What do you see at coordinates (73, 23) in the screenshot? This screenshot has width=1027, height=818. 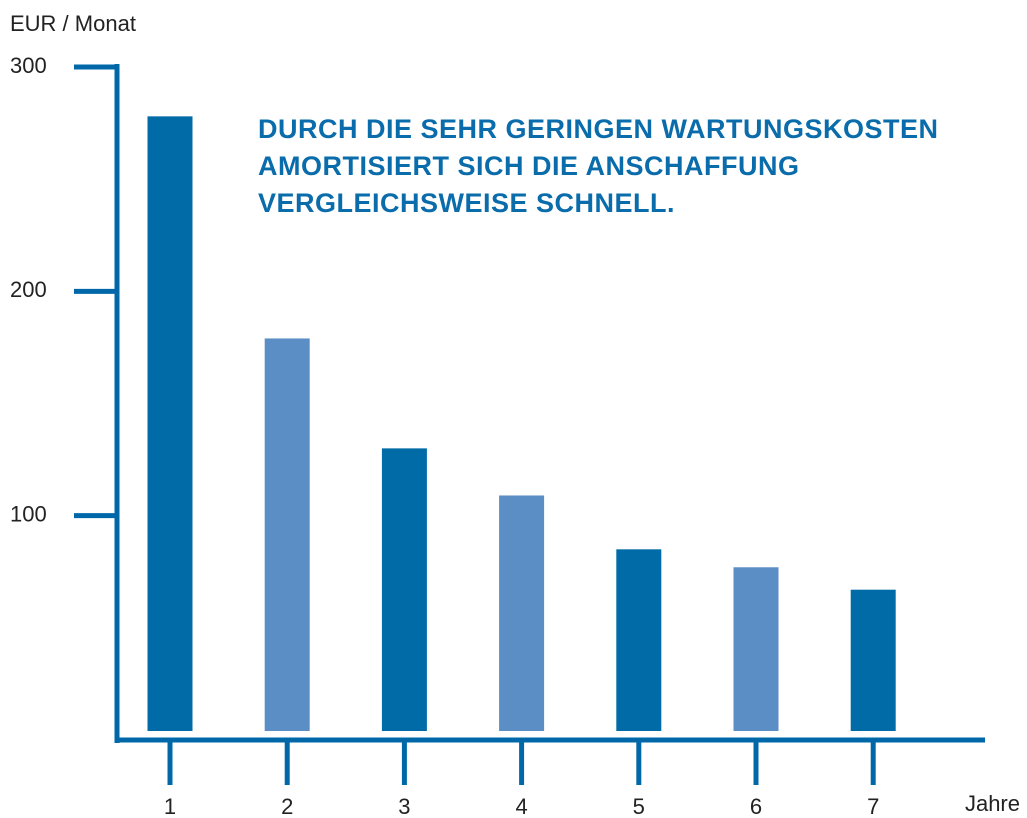 I see `y-axis-label: EUR / Monat` at bounding box center [73, 23].